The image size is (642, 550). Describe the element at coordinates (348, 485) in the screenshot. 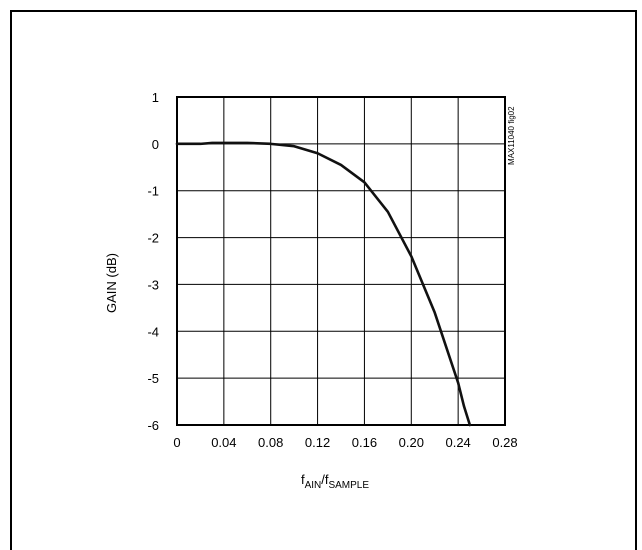

I see `x-axis-label-sub2: SAMPLE` at that location.